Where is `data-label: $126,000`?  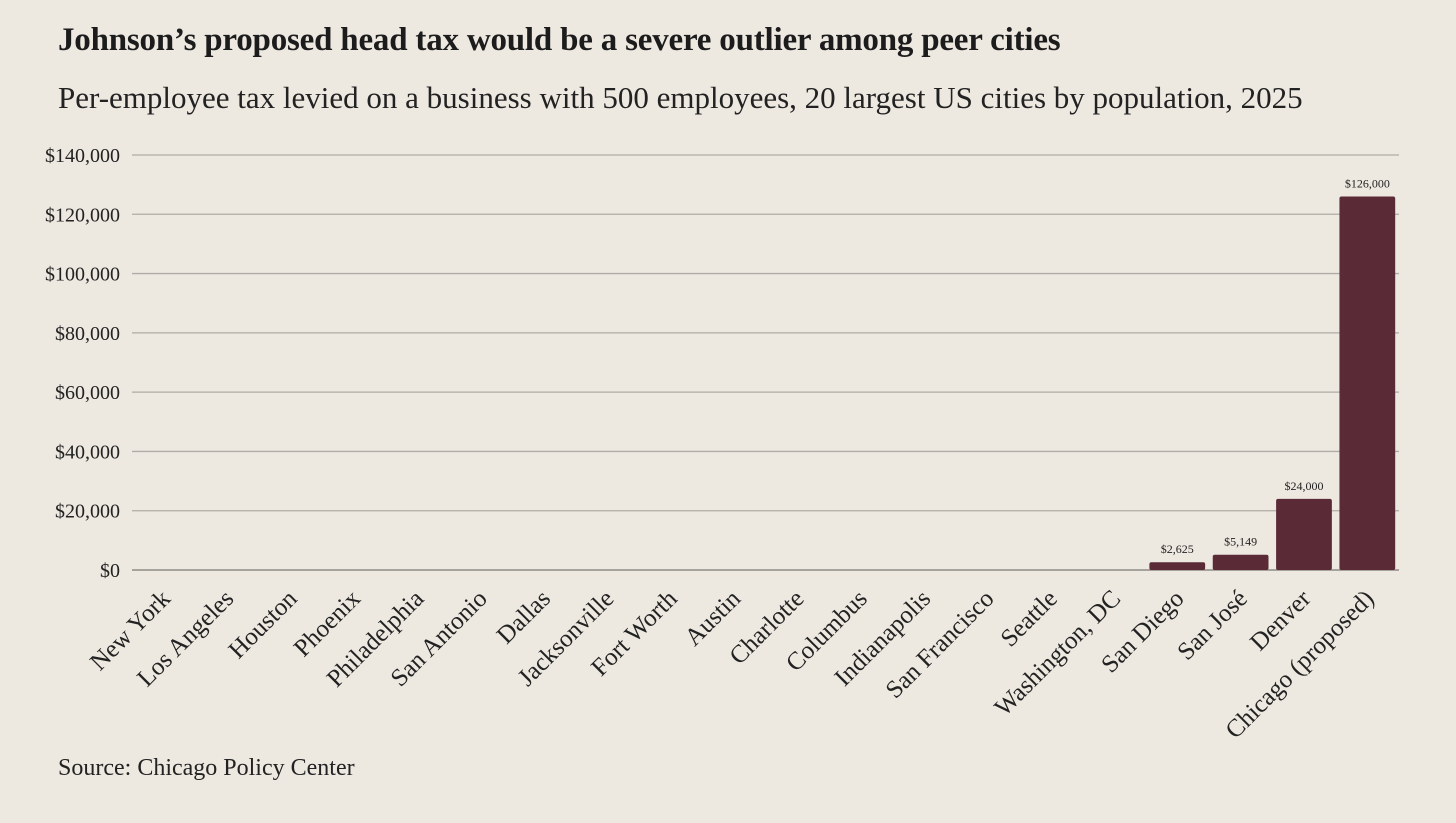 data-label: $126,000 is located at coordinates (1367, 184).